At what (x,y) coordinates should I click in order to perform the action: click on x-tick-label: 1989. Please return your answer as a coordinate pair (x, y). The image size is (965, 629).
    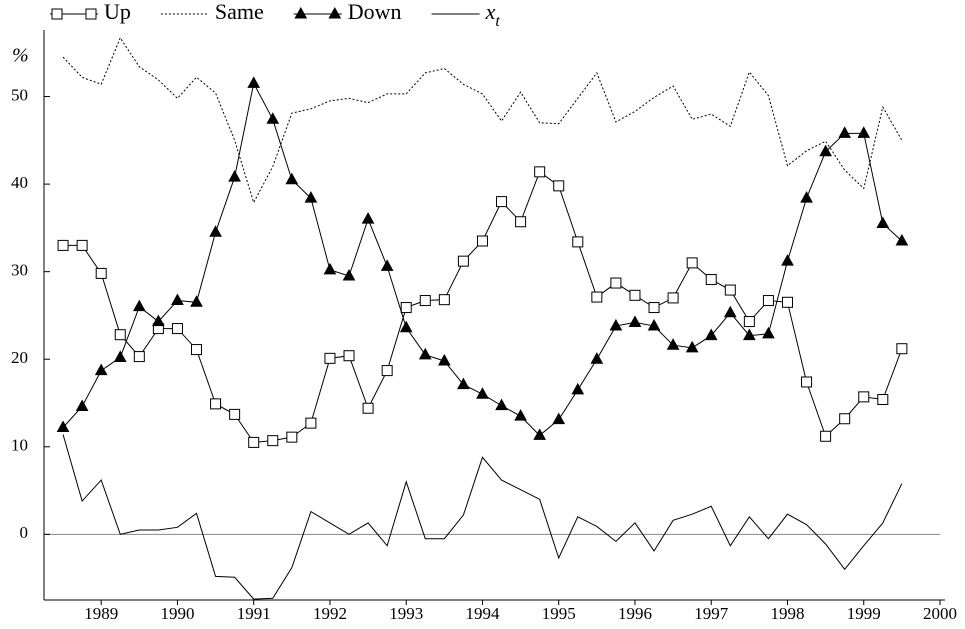
    Looking at the image, I should click on (101, 613).